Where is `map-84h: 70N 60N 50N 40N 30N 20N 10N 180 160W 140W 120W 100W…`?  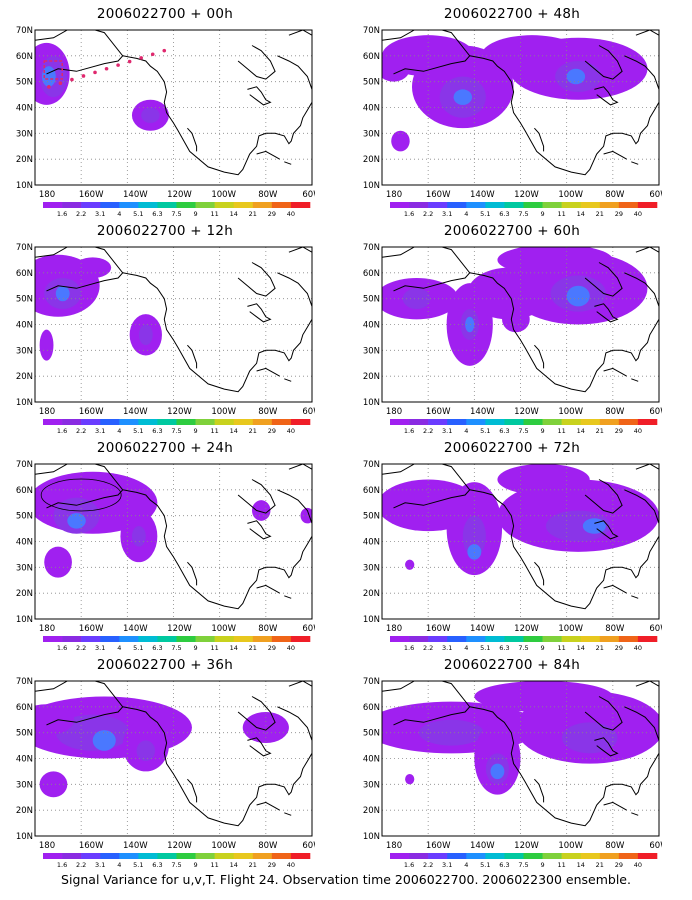
map-84h: 70N 60N 50N 40N 30N 20N 10N 180 160W 140W 120W 100W… is located at coordinates (512, 773).